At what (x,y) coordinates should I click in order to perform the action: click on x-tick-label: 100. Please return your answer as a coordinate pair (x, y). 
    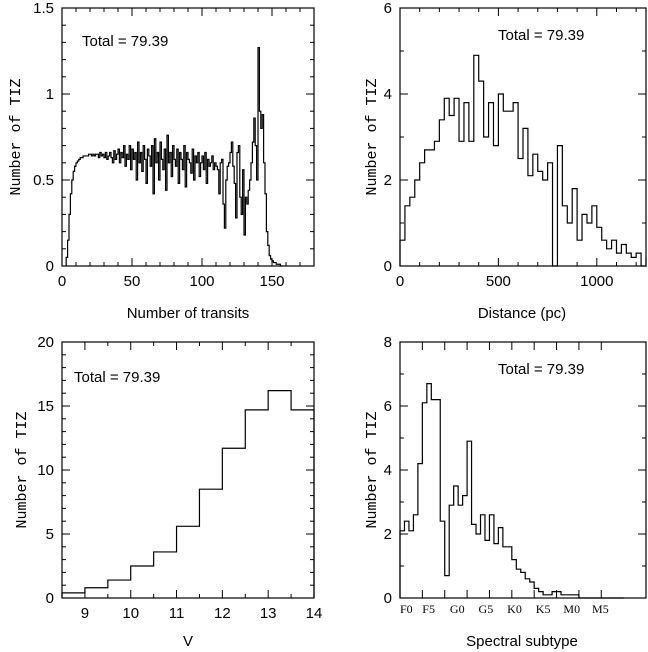
    Looking at the image, I should click on (201, 281).